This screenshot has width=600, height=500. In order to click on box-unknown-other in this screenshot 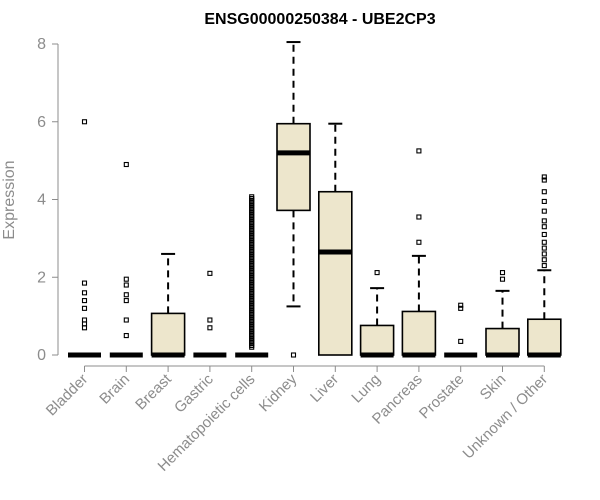, I will do `click(544, 266)`.